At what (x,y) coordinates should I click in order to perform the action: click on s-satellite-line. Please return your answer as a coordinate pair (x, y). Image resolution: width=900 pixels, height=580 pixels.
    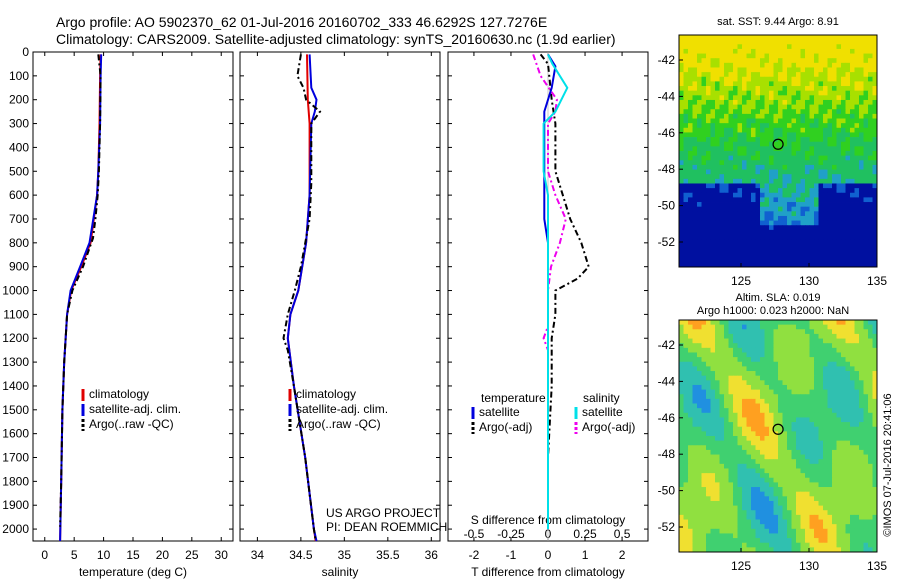
    Looking at the image, I should click on (555, 291).